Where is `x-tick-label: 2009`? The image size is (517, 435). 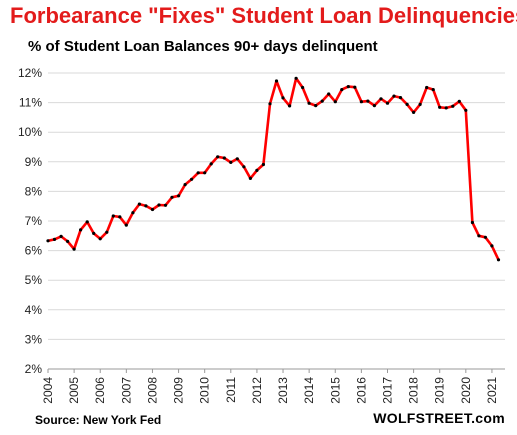
x-tick-label: 2009 is located at coordinates (179, 390).